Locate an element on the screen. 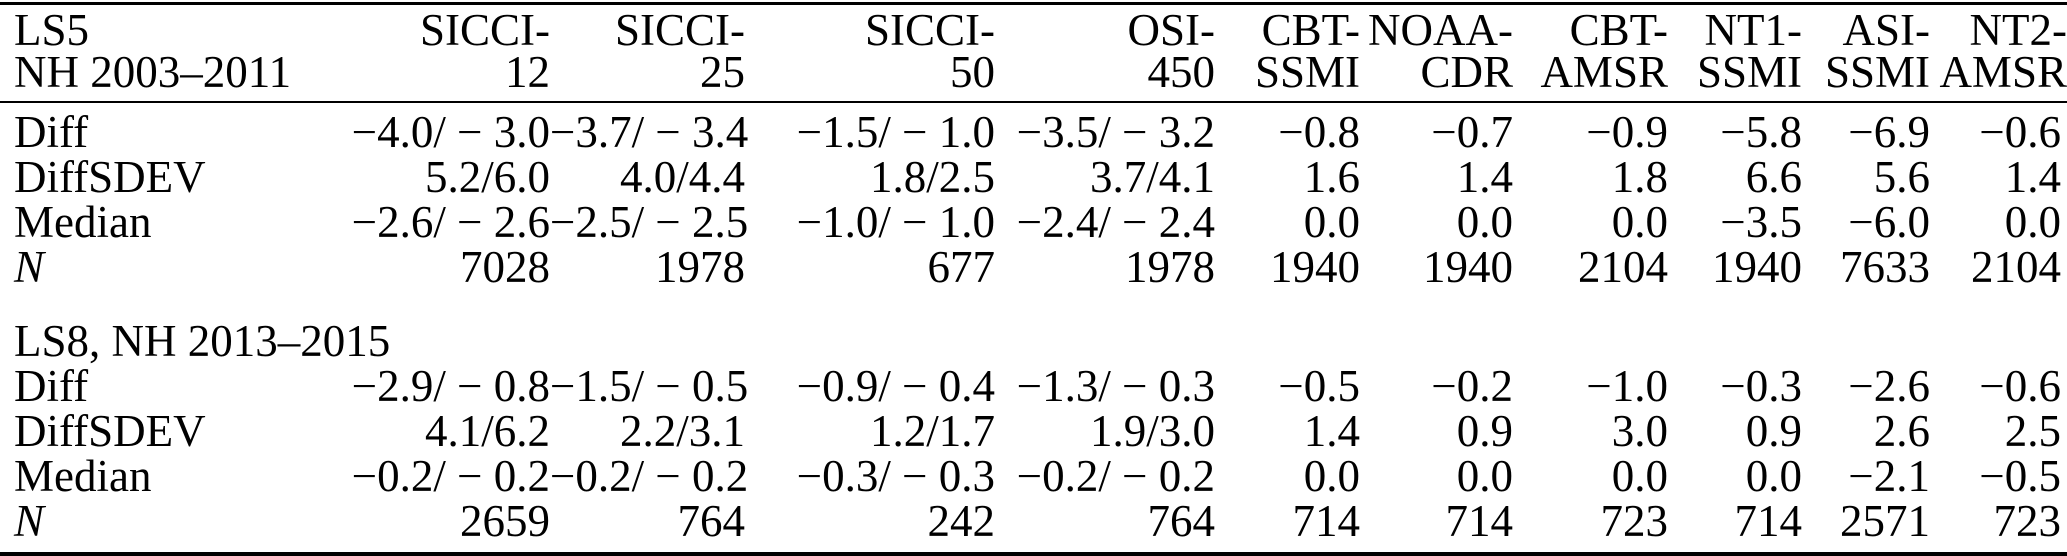  table-cell: −2.1 is located at coordinates (1889, 476).